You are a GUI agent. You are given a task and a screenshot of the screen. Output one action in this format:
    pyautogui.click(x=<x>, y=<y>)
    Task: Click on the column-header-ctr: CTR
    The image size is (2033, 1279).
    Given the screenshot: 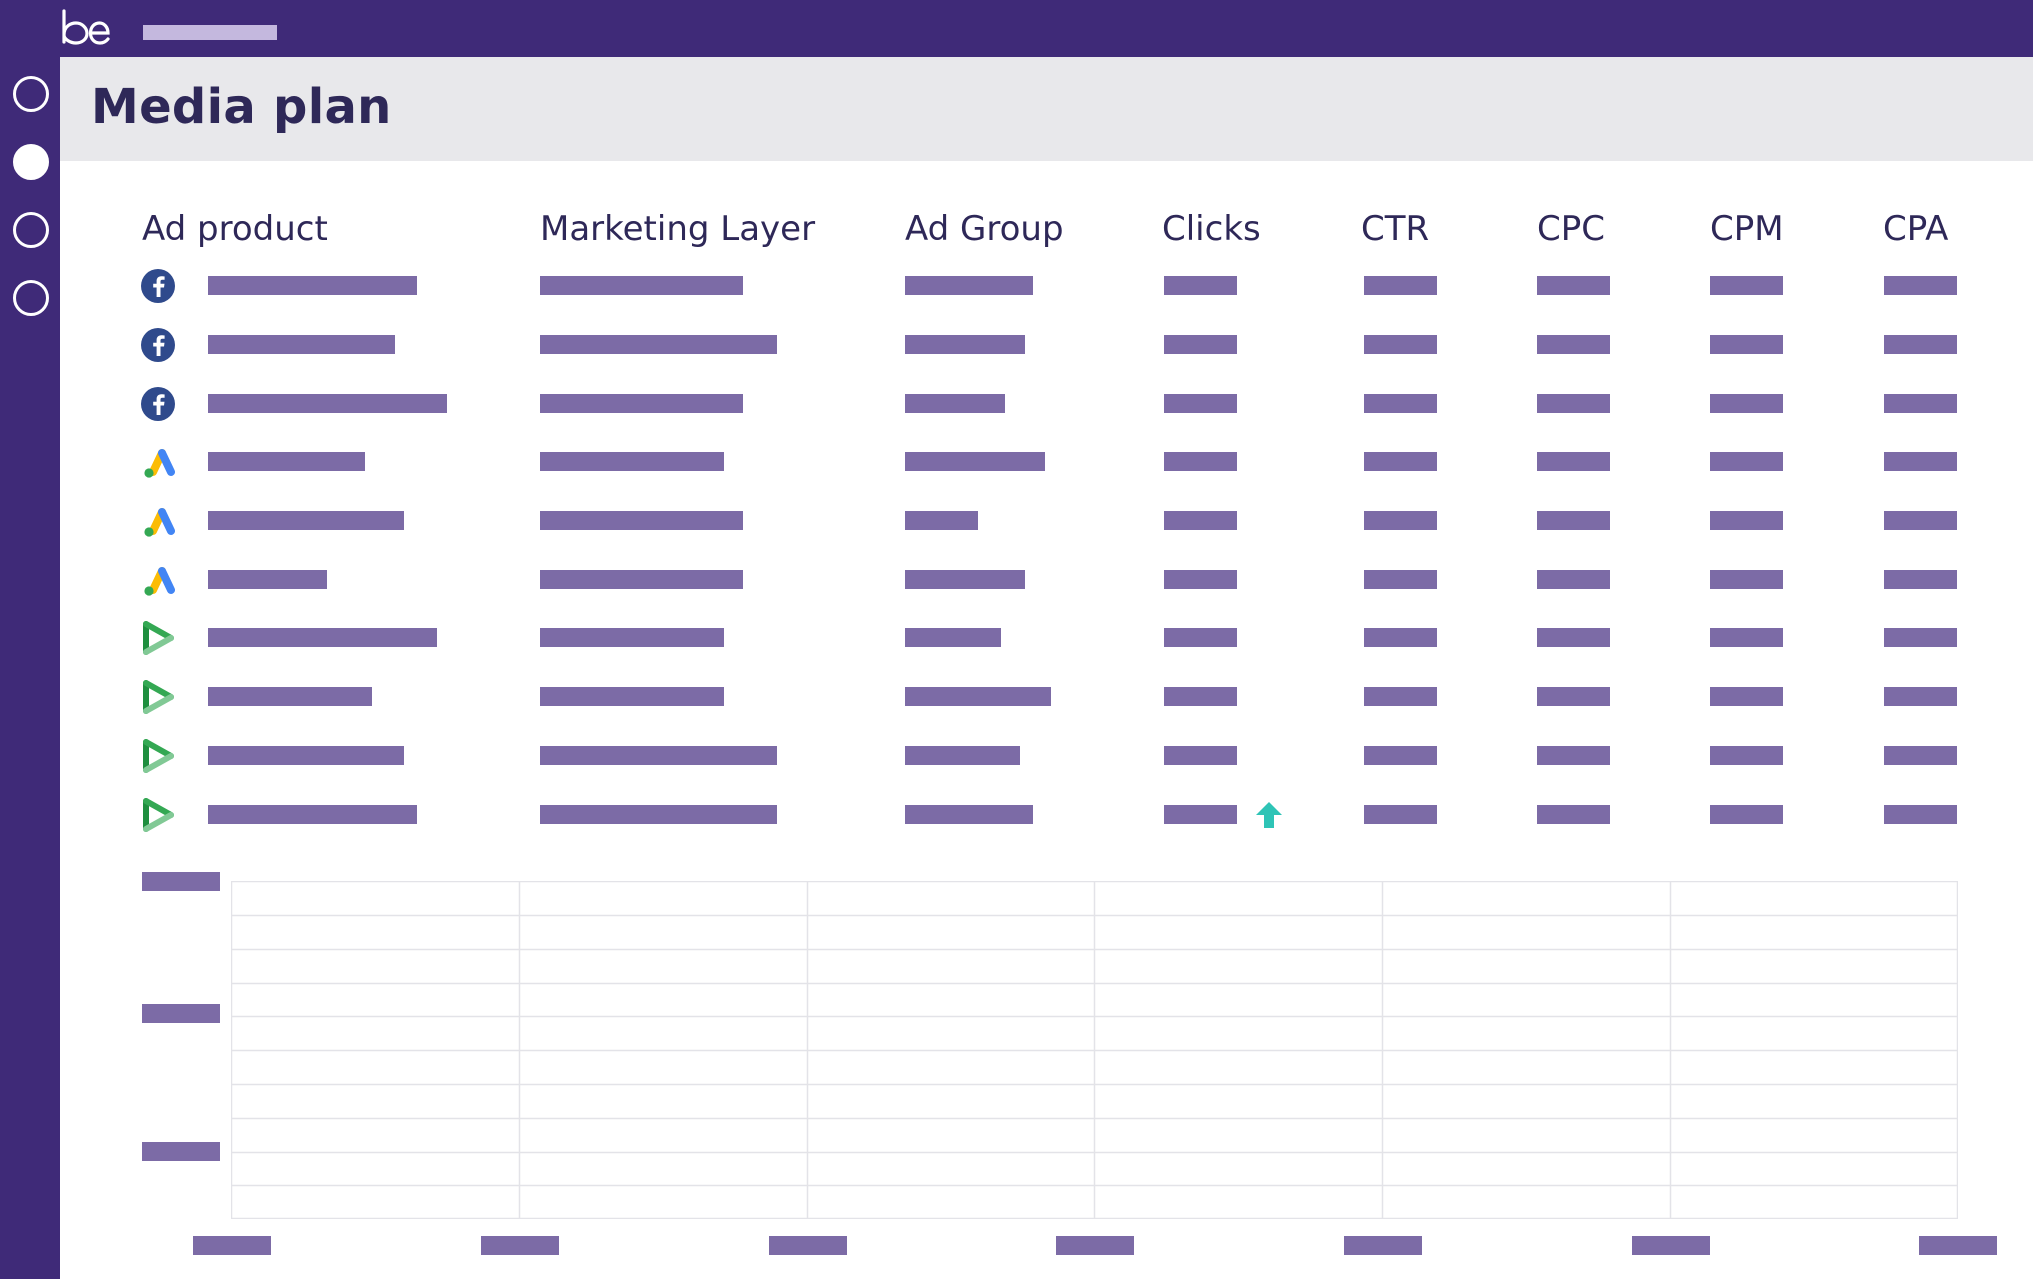 What is the action you would take?
    pyautogui.click(x=1395, y=229)
    